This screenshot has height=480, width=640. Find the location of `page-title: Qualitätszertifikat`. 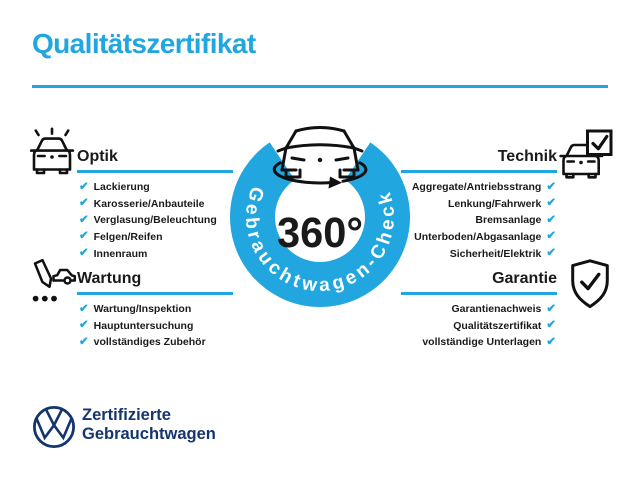

page-title: Qualitätszertifikat is located at coordinates (144, 43).